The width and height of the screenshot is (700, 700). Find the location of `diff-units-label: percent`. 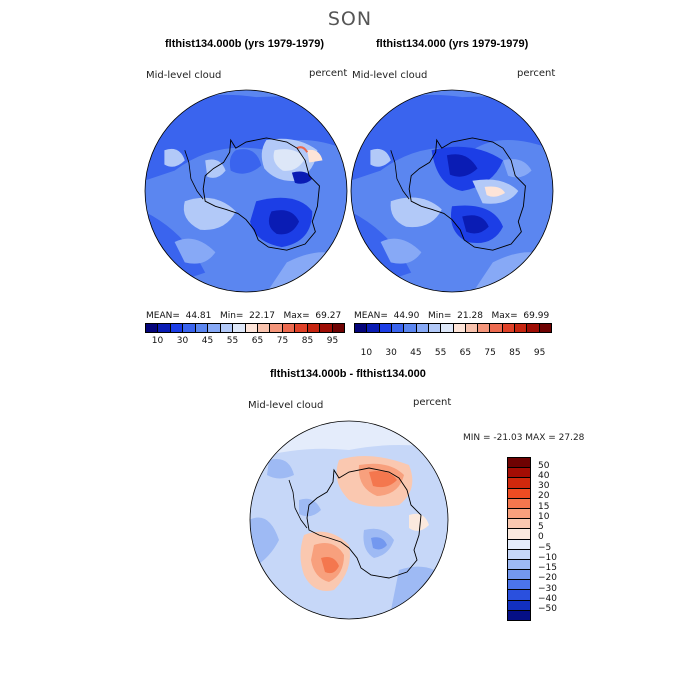

diff-units-label: percent is located at coordinates (432, 402).